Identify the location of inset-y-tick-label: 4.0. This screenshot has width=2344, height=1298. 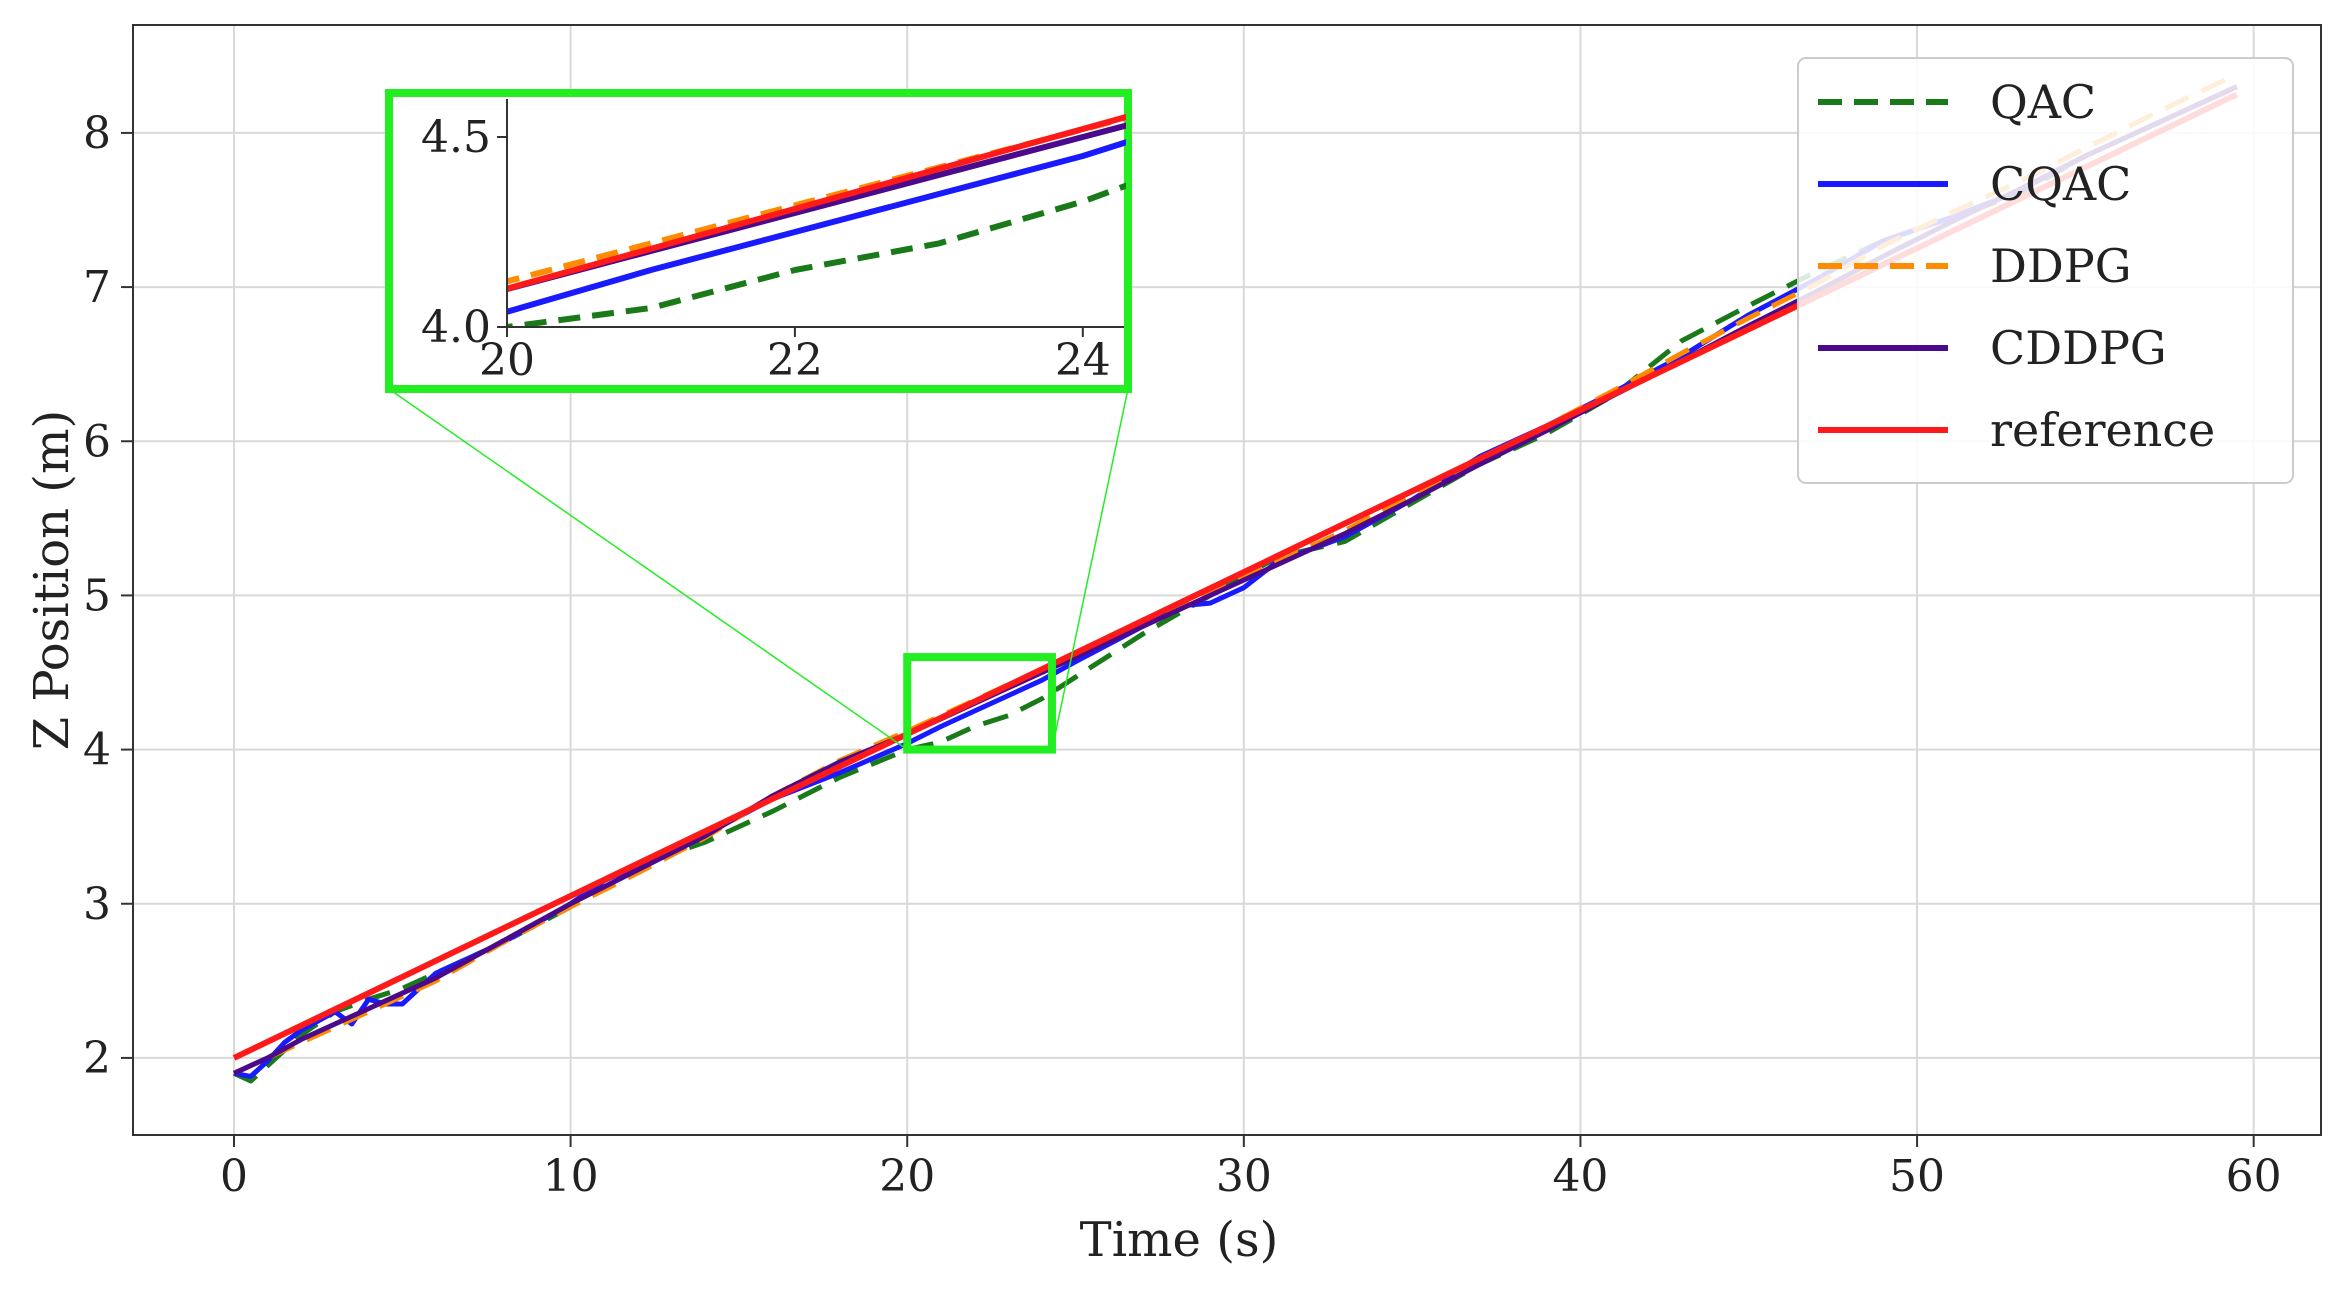
(456, 327).